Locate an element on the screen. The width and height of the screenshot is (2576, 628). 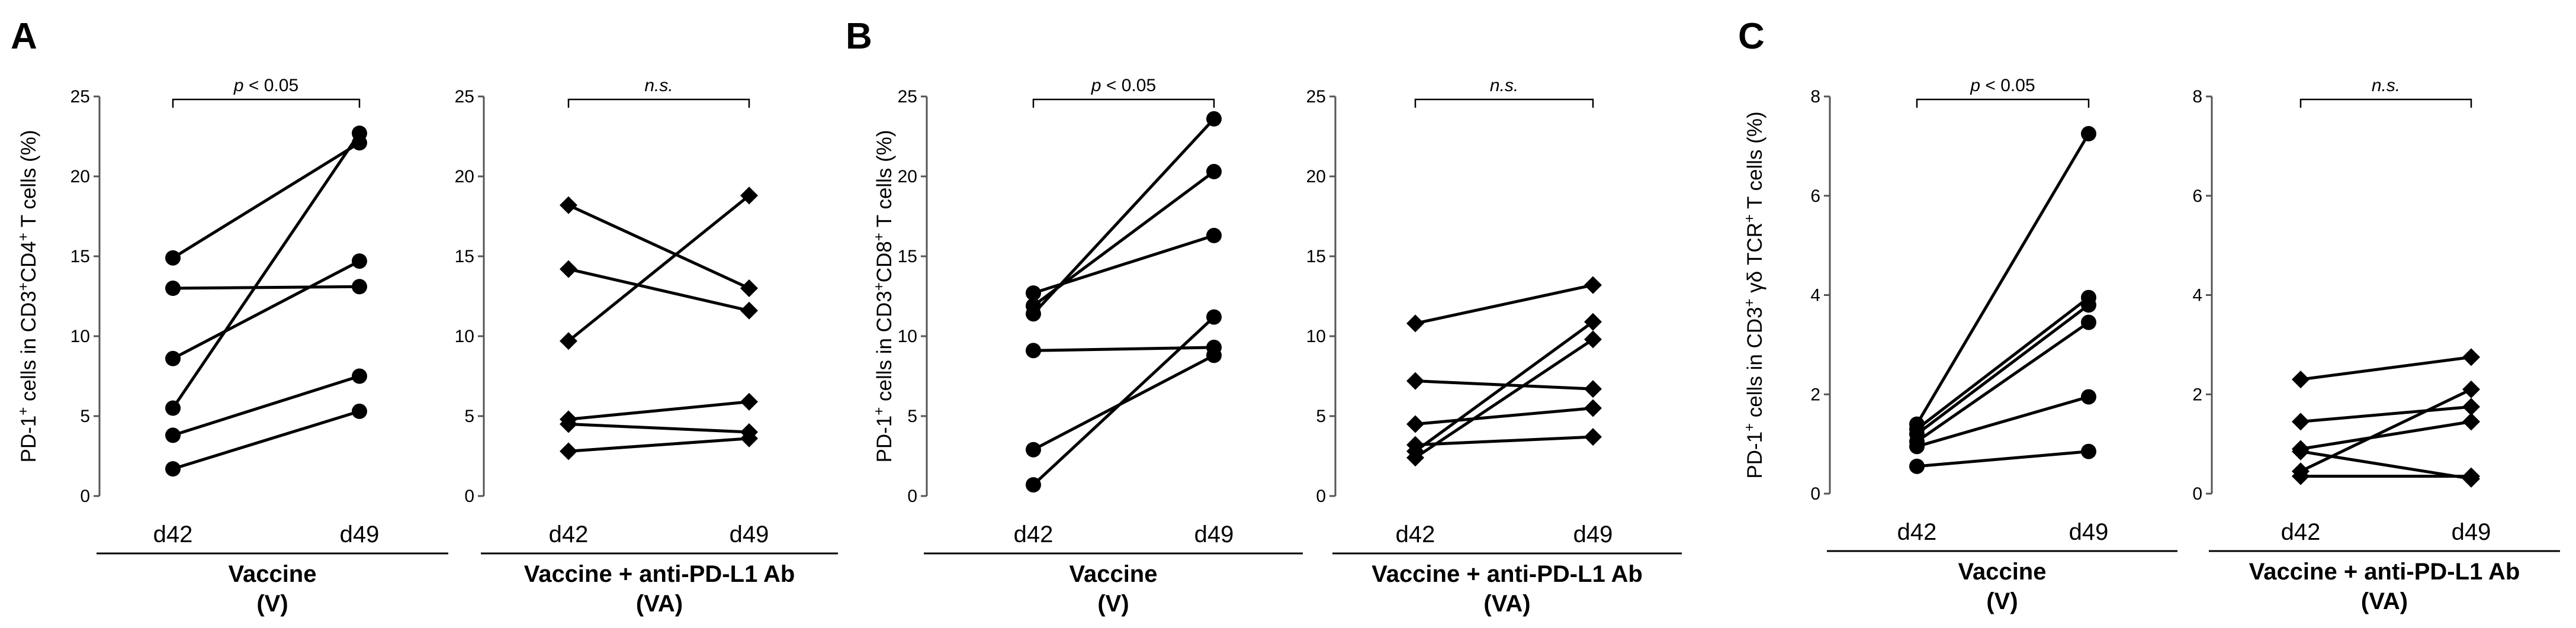
group-sublabel: (VA) is located at coordinates (660, 604).